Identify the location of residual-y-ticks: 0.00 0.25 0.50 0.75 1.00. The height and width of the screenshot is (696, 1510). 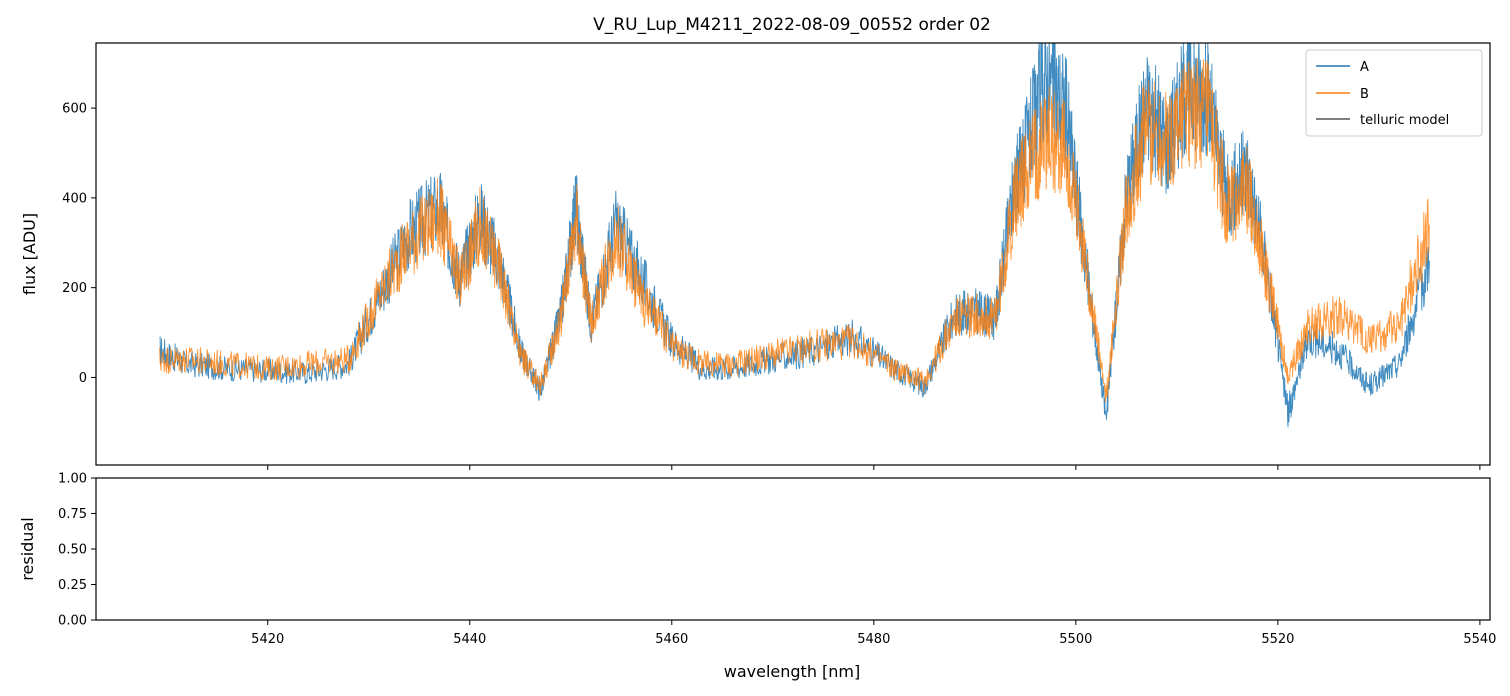
(77, 550).